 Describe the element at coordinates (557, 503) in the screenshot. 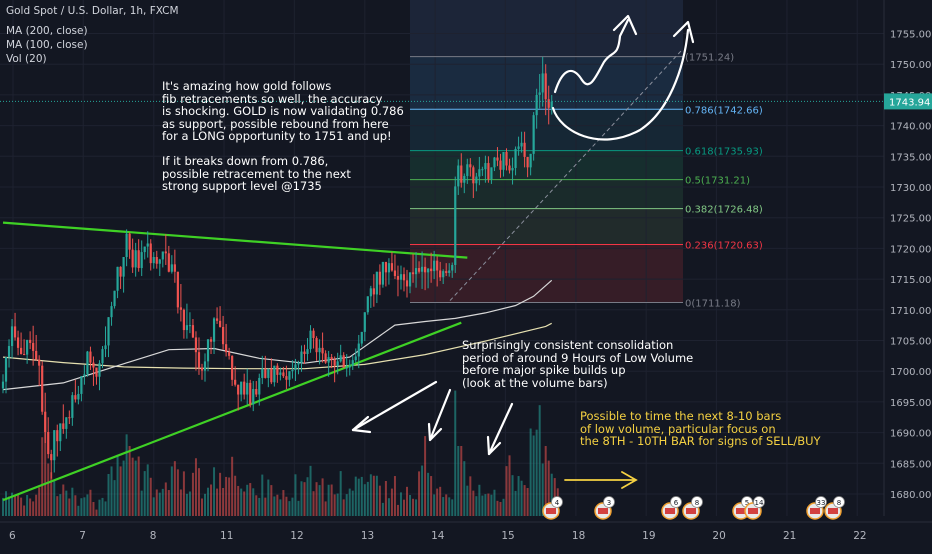

I see `event-count-label: 4` at that location.